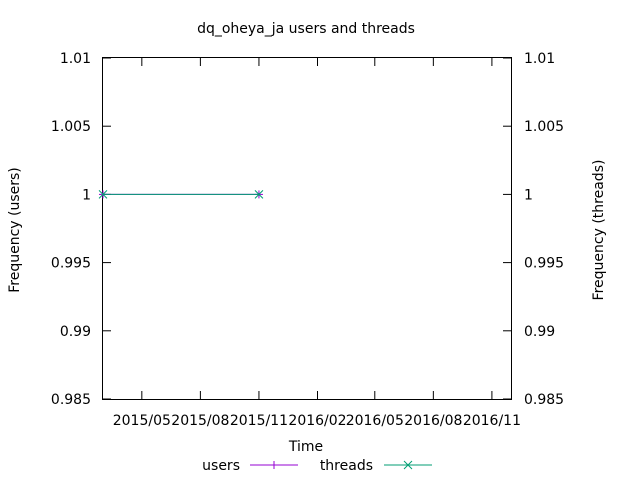 This screenshot has width=640, height=480. I want to click on legend-marker-users, so click(274, 465).